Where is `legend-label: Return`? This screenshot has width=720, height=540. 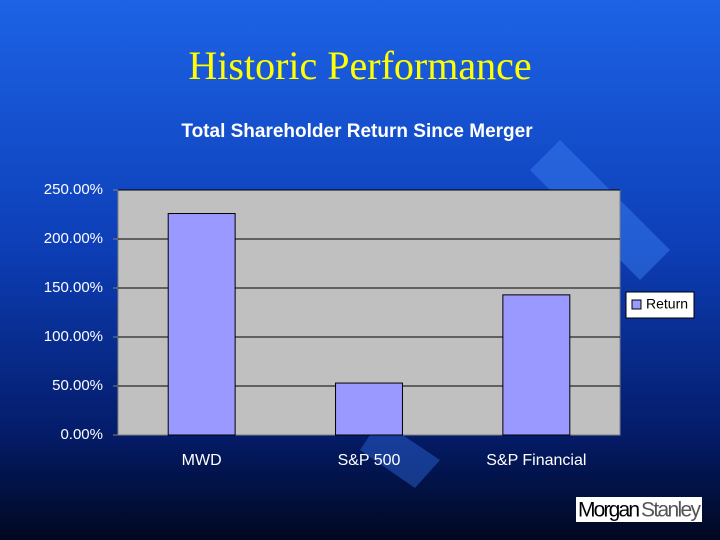
legend-label: Return is located at coordinates (667, 304).